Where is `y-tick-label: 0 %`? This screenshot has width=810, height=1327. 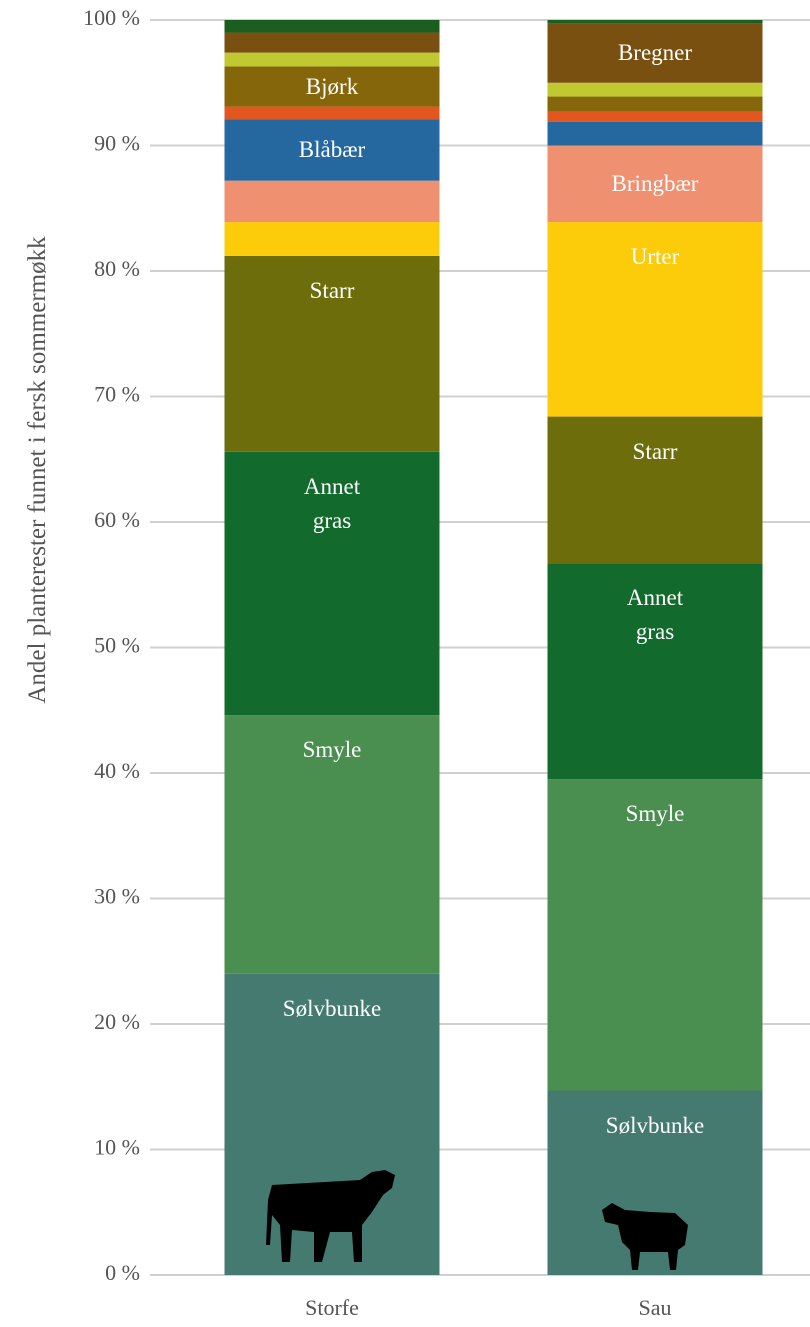
y-tick-label: 0 % is located at coordinates (122, 1272).